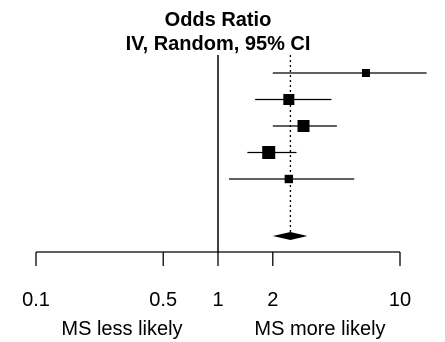 The height and width of the screenshot is (342, 445). I want to click on x-tick-label: 1, so click(217, 300).